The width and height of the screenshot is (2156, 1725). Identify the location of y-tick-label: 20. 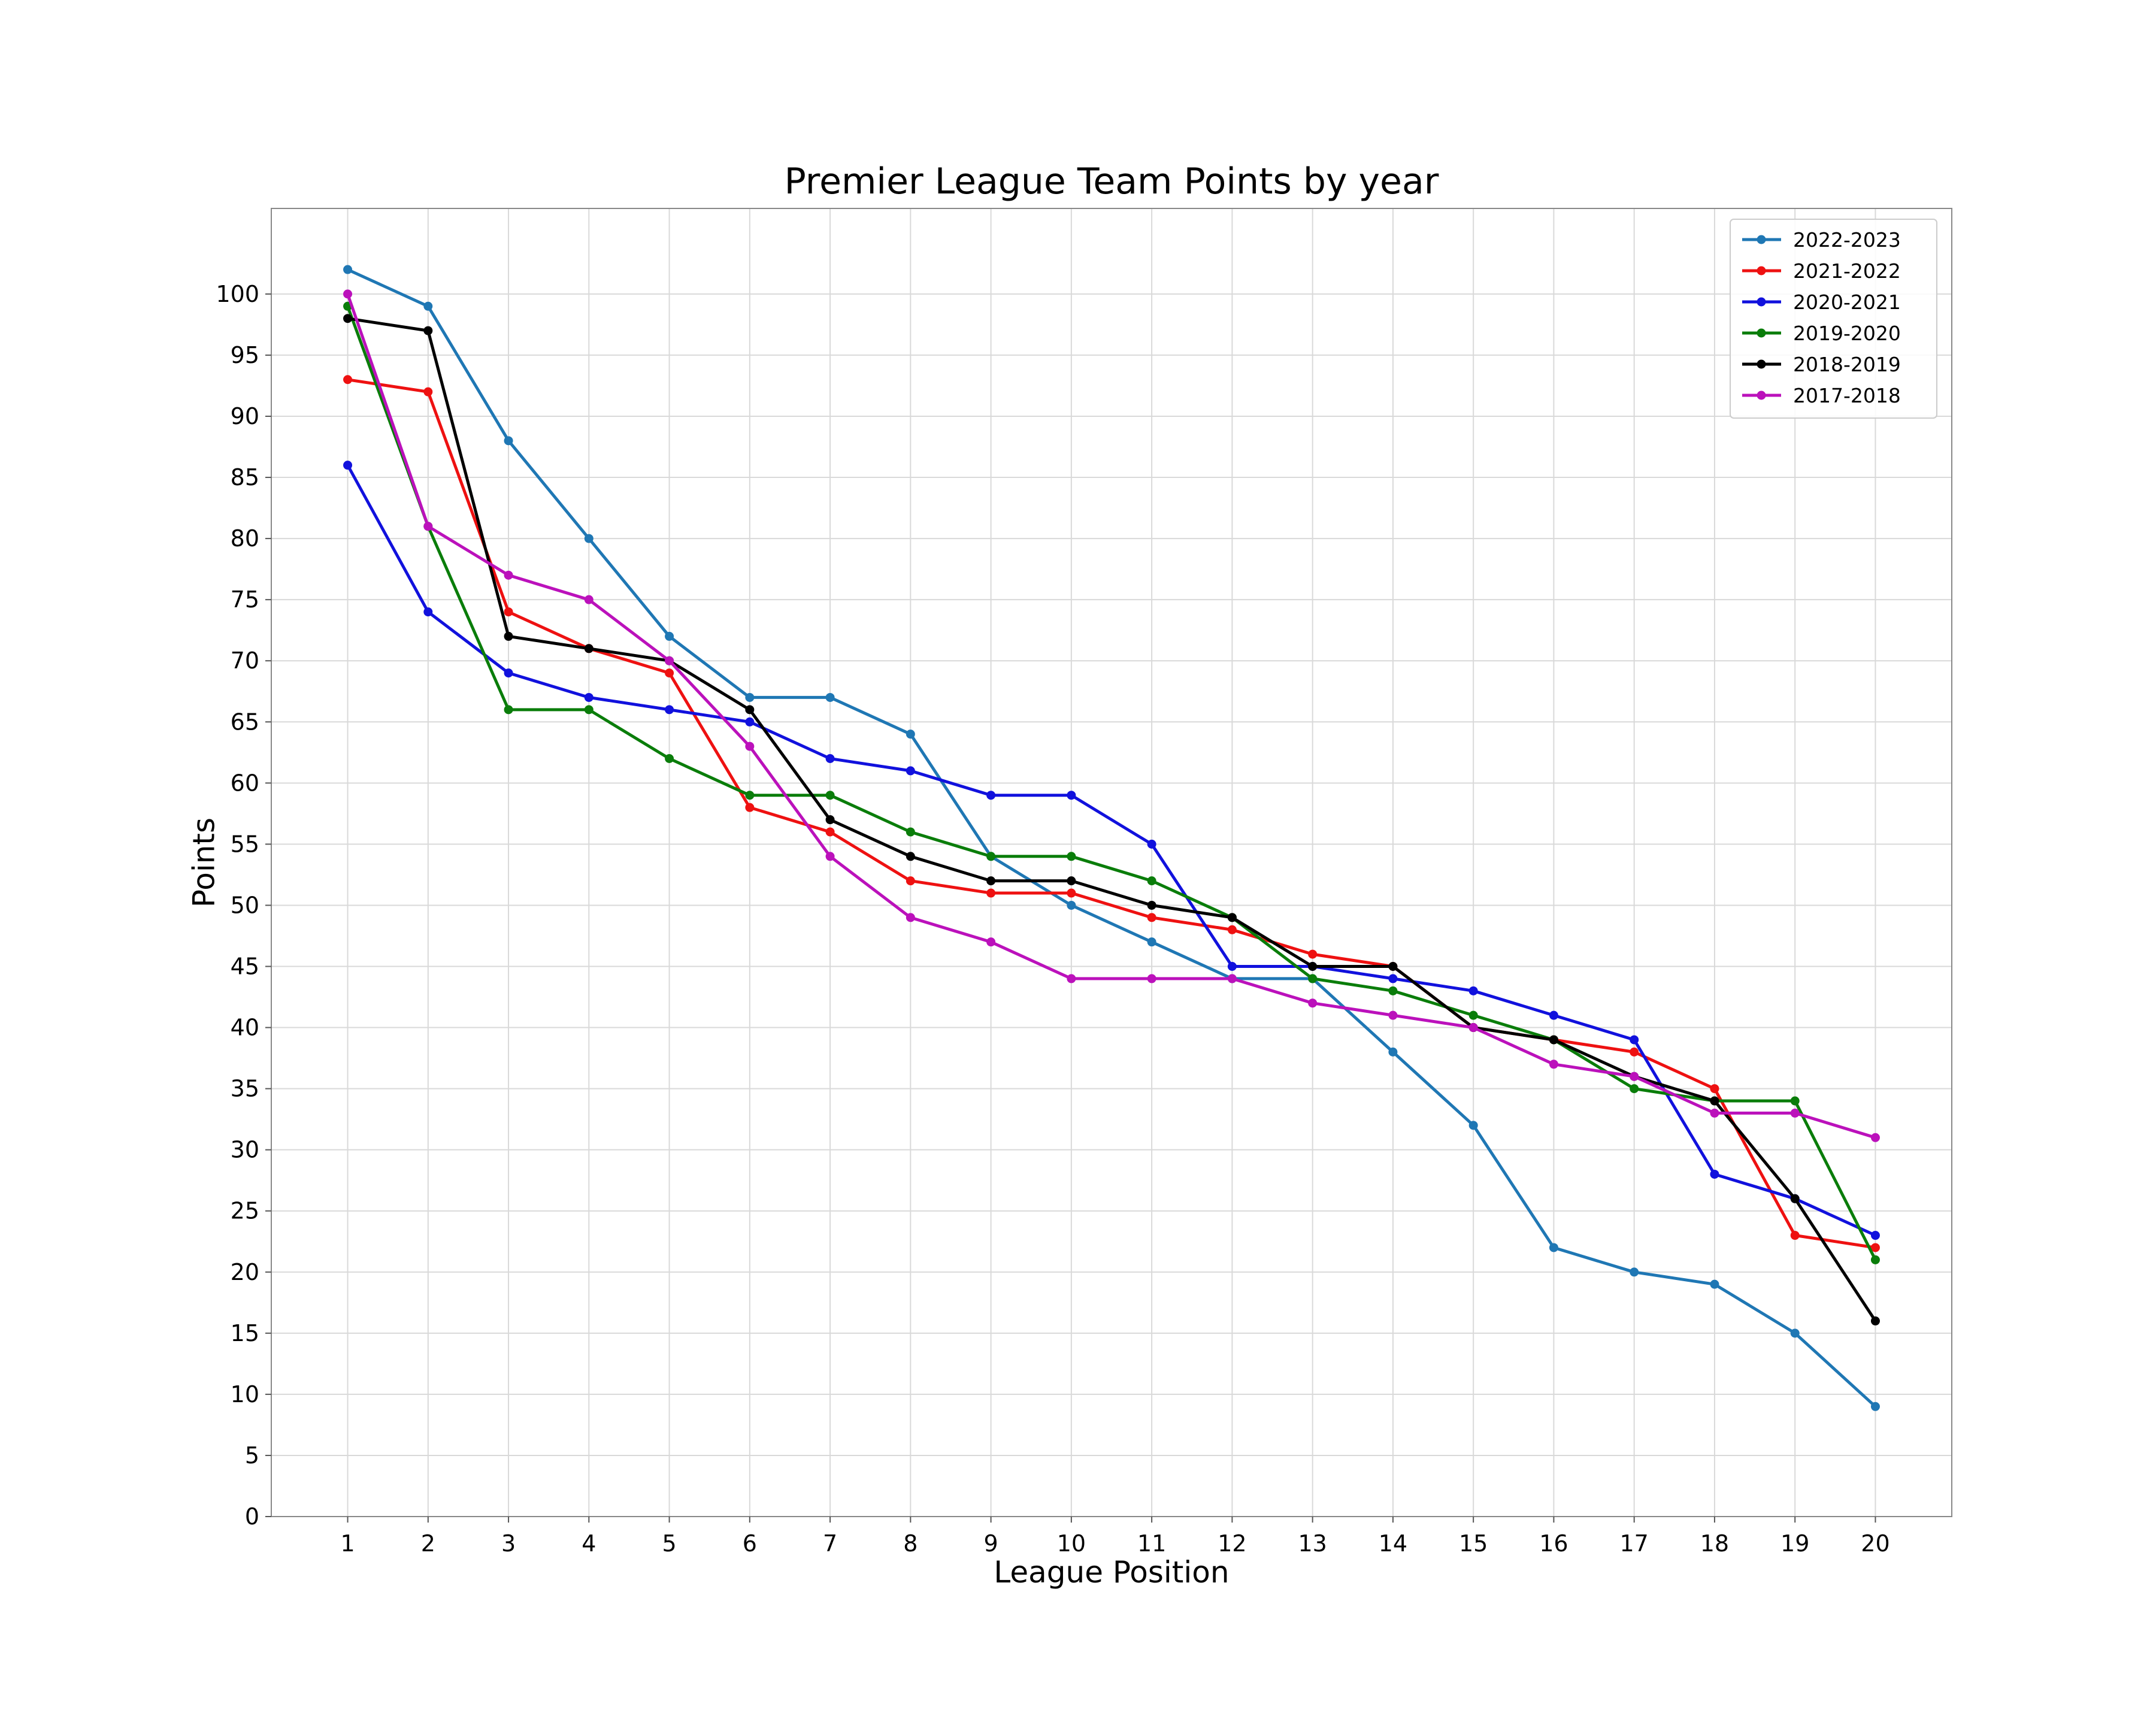
(245, 1272).